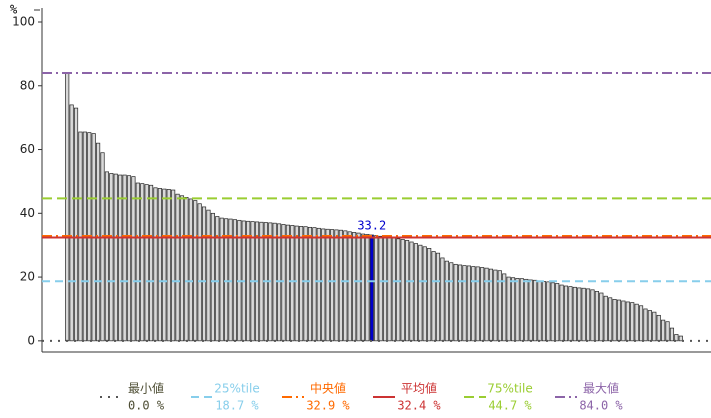 Image resolution: width=711 pixels, height=418 pixels. Describe the element at coordinates (14, 10) in the screenshot. I see `y-axis-label: %` at that location.